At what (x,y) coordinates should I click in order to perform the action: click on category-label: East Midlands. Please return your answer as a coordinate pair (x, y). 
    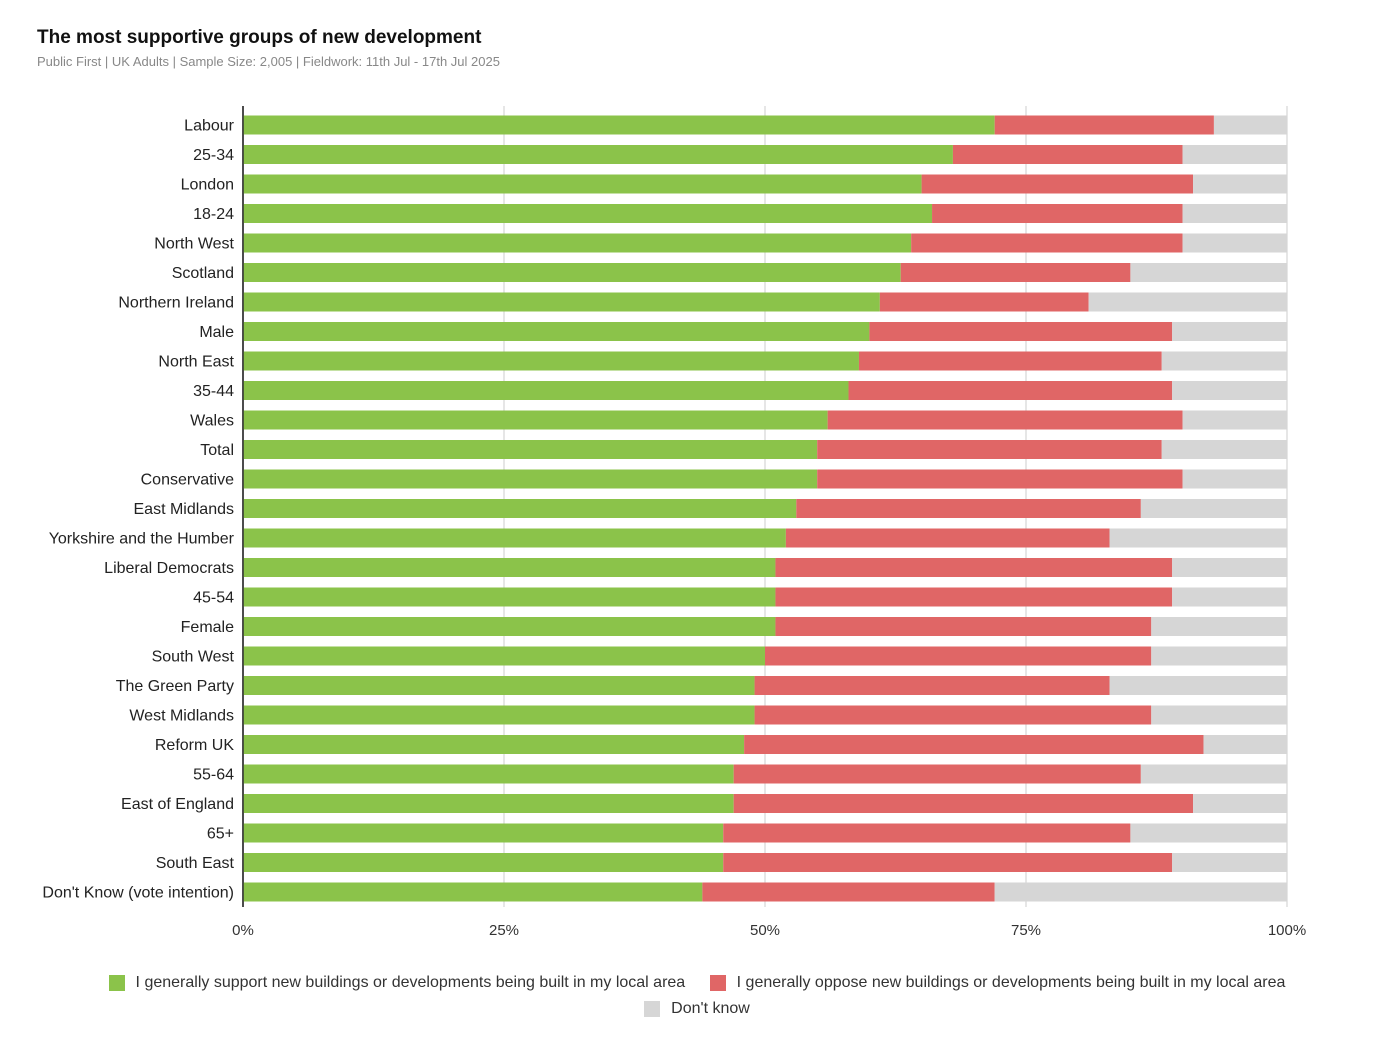
    Looking at the image, I should click on (184, 509).